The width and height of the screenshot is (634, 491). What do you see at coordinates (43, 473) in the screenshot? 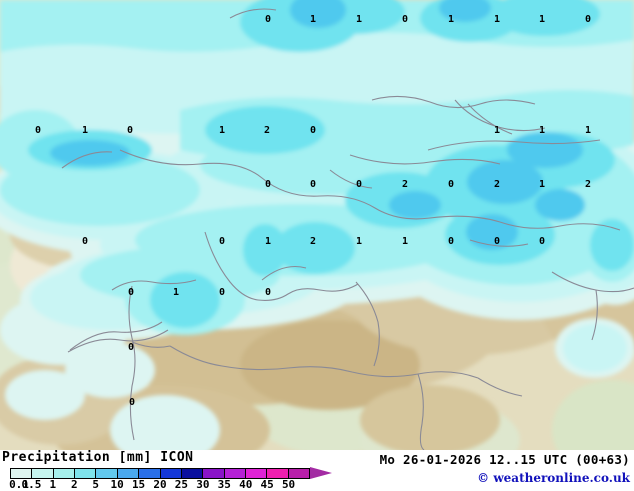
I see `colorbar-swatch-0.5` at bounding box center [43, 473].